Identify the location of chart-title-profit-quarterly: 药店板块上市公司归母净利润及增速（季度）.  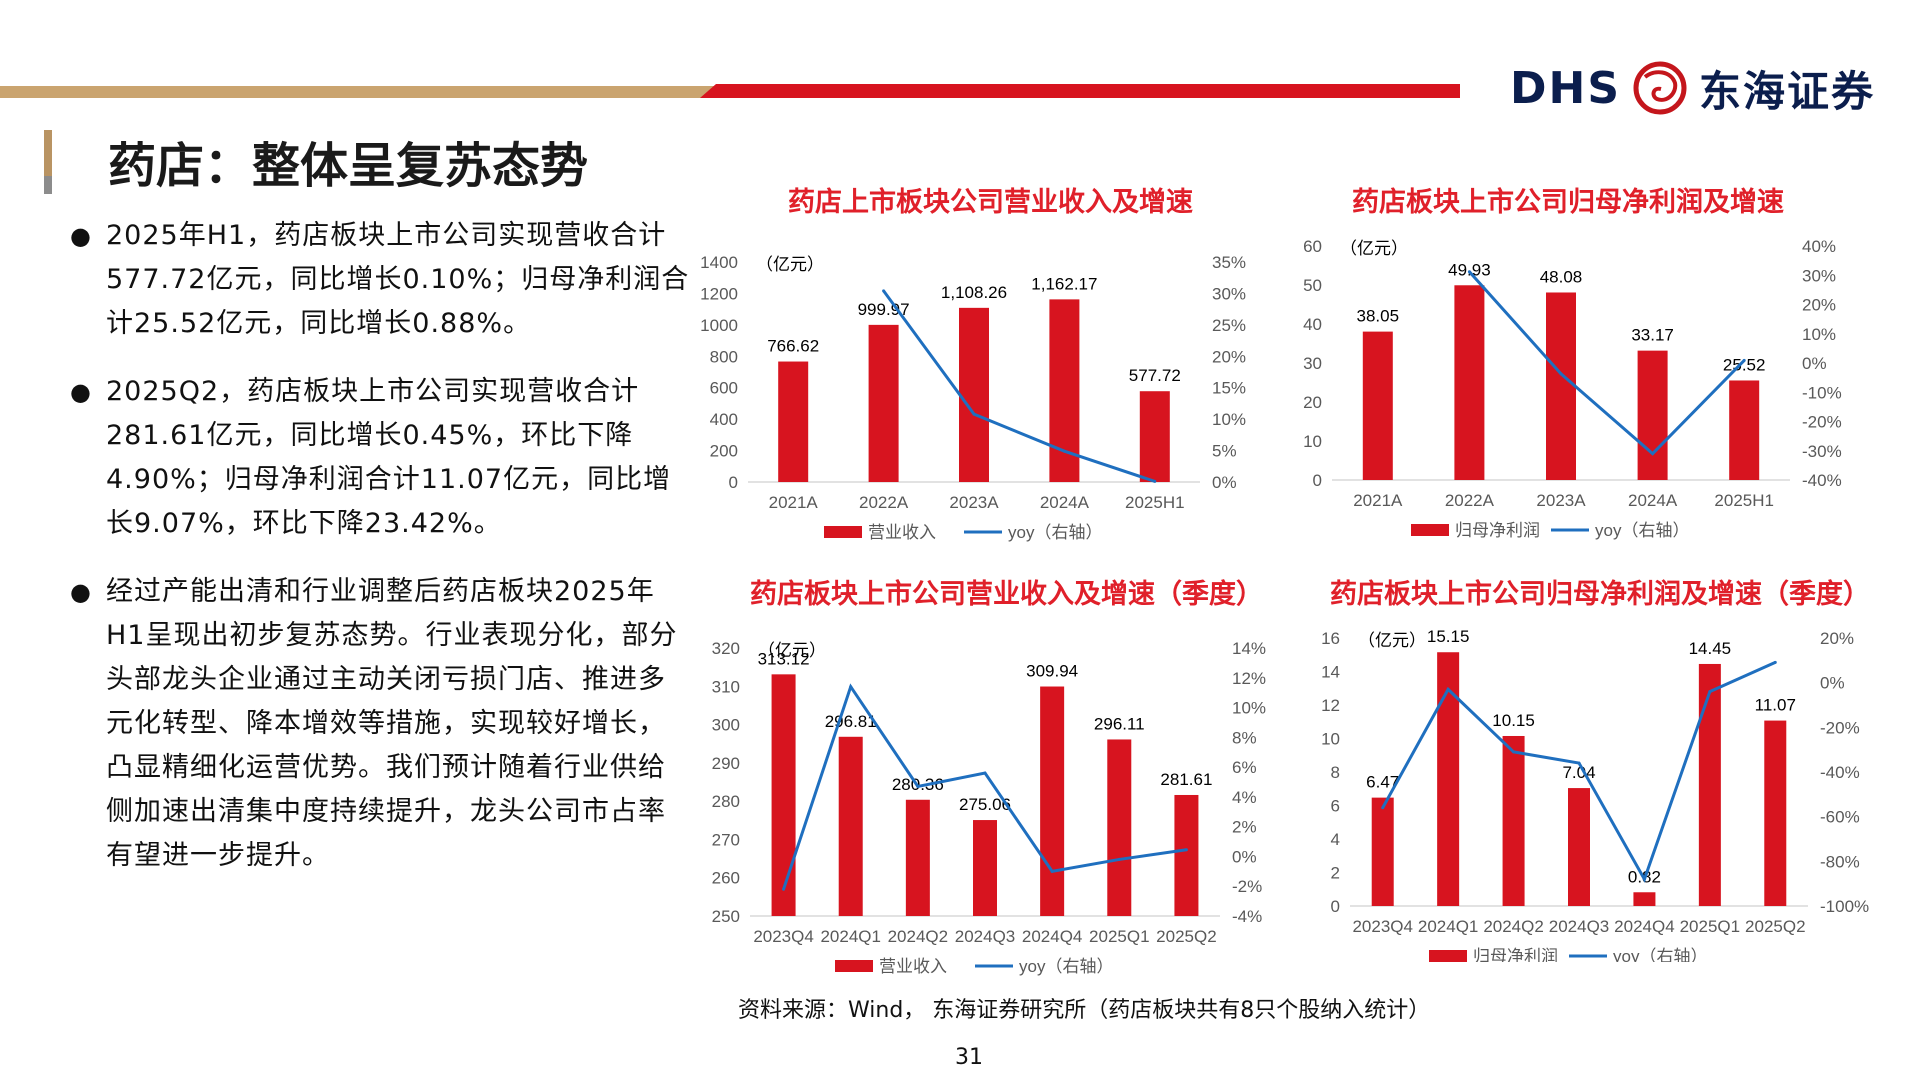
(1600, 594).